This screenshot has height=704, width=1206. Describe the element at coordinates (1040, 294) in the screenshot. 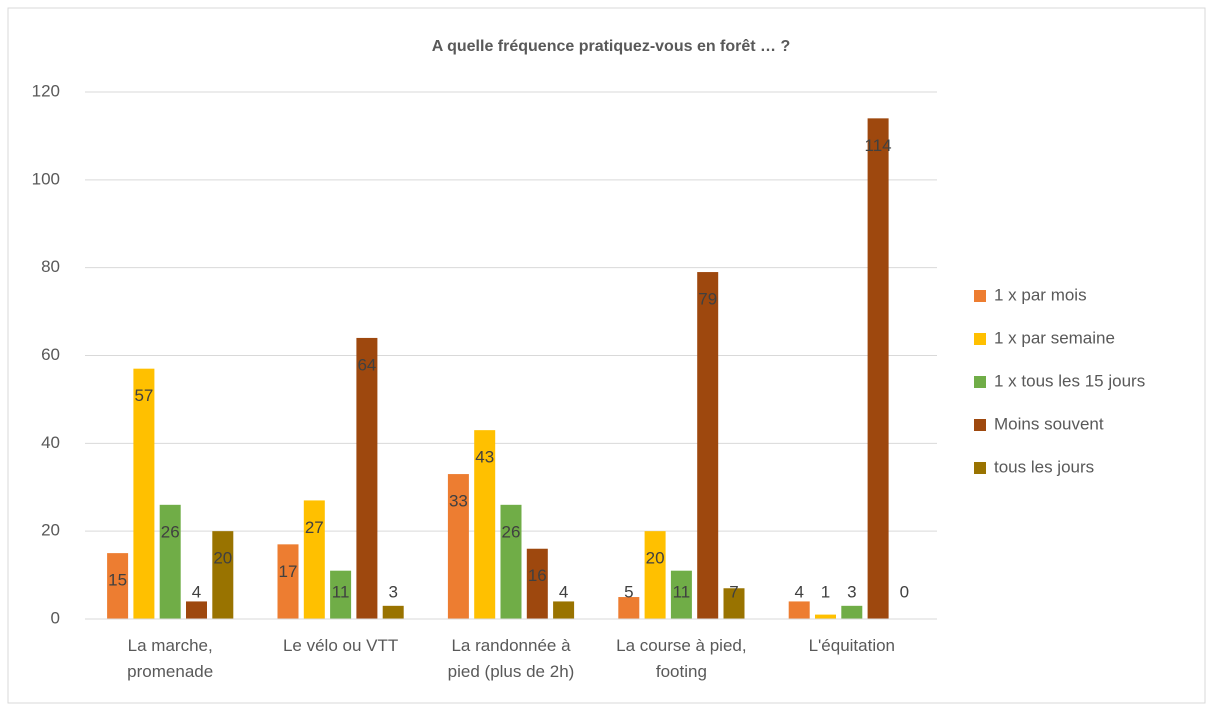

I see `legend-label: 1 x par mois` at that location.